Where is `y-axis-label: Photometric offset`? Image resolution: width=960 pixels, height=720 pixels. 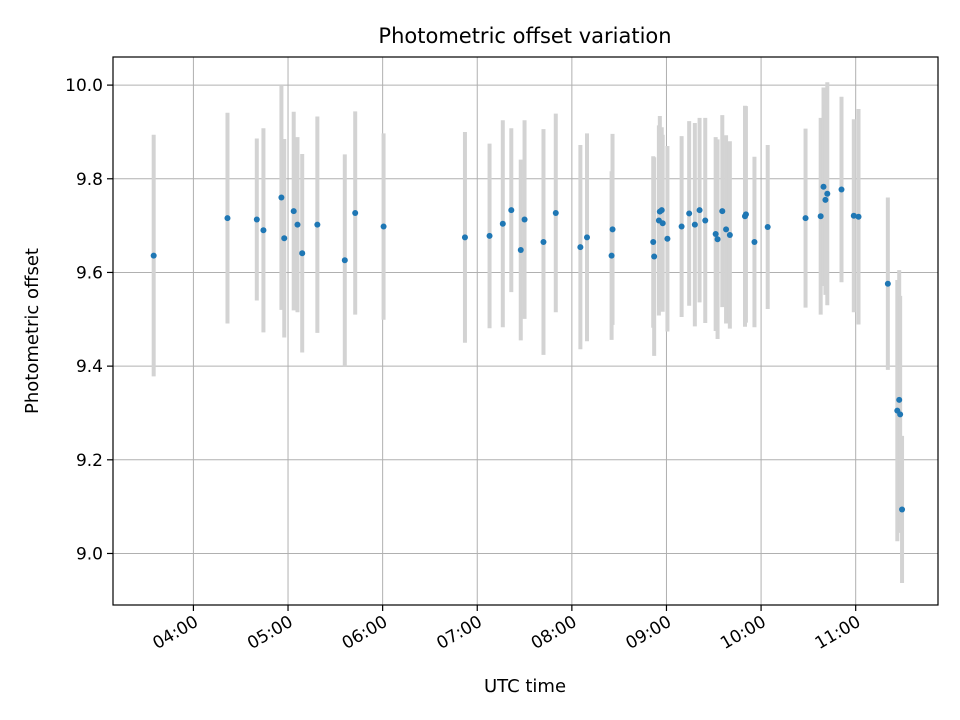
y-axis-label: Photometric offset is located at coordinates (32, 331).